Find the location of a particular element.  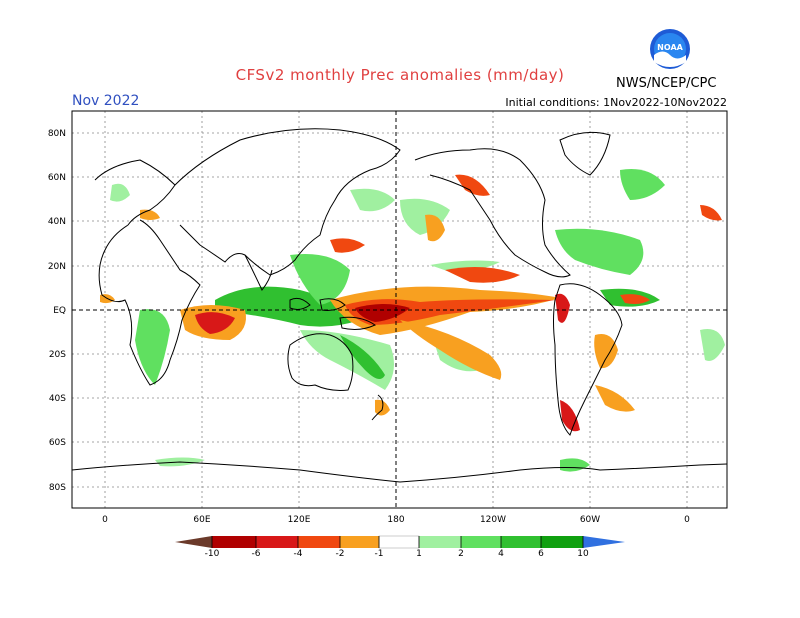

colorbar-segment-lt-minus10 is located at coordinates (193, 542).